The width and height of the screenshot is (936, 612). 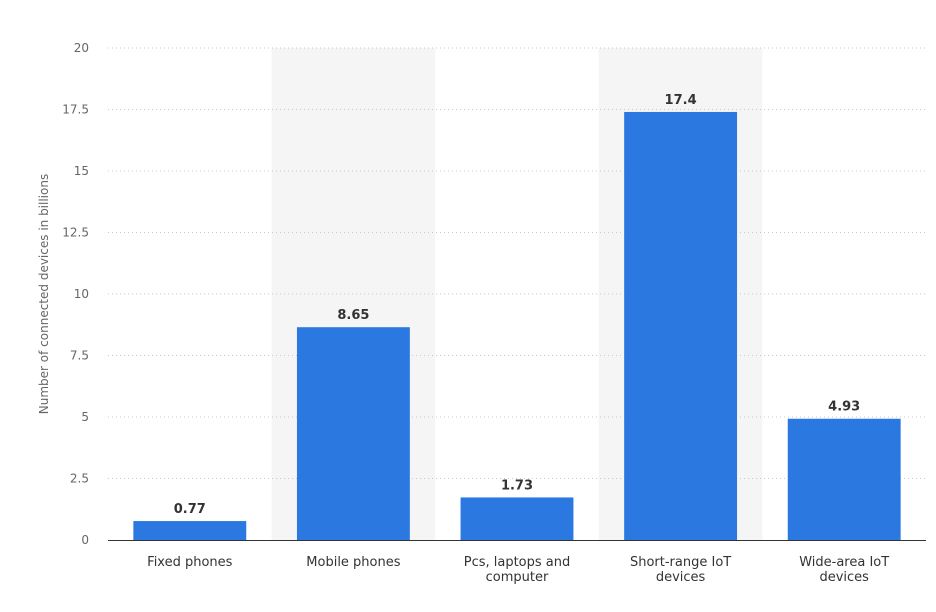 What do you see at coordinates (190, 509) in the screenshot?
I see `data-label: 0.77` at bounding box center [190, 509].